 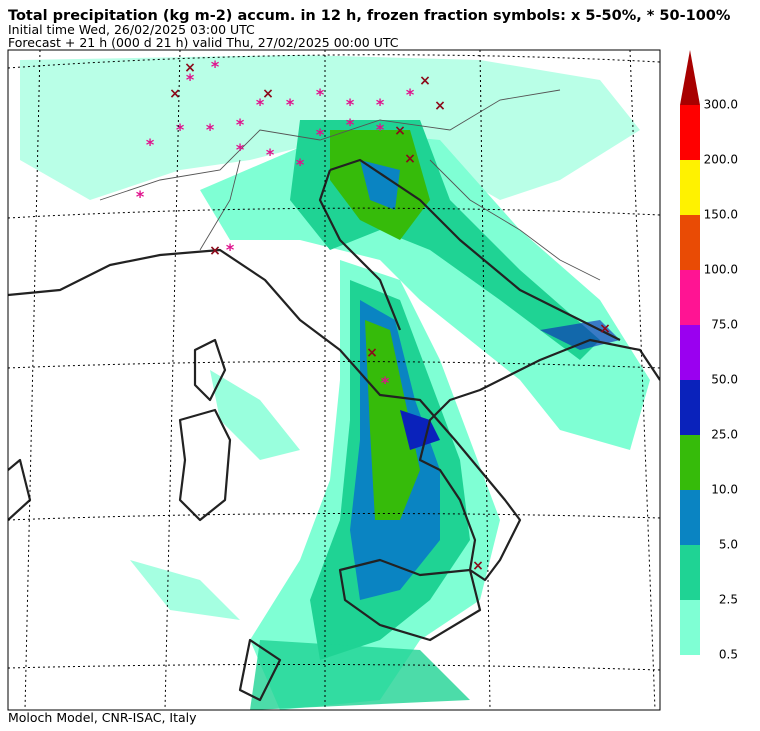 What do you see at coordinates (721, 160) in the screenshot?
I see `colorbar-label: 200.0` at bounding box center [721, 160].